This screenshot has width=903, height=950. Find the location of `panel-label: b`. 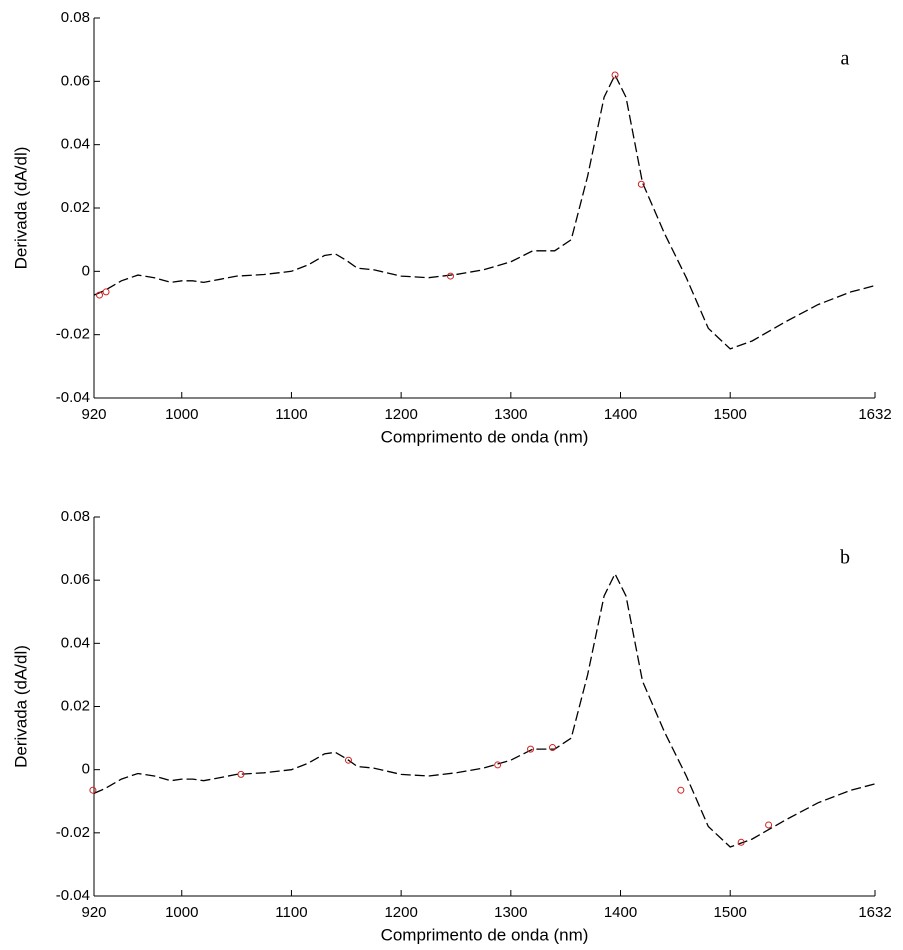

panel-label: b is located at coordinates (845, 558).